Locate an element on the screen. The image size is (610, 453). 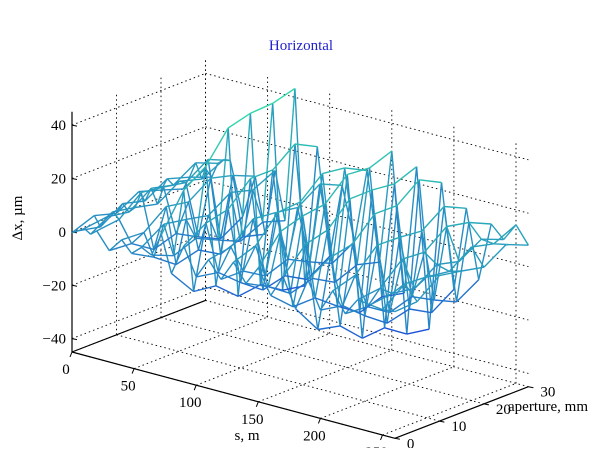
x-tick-label: 150 is located at coordinates (252, 420).